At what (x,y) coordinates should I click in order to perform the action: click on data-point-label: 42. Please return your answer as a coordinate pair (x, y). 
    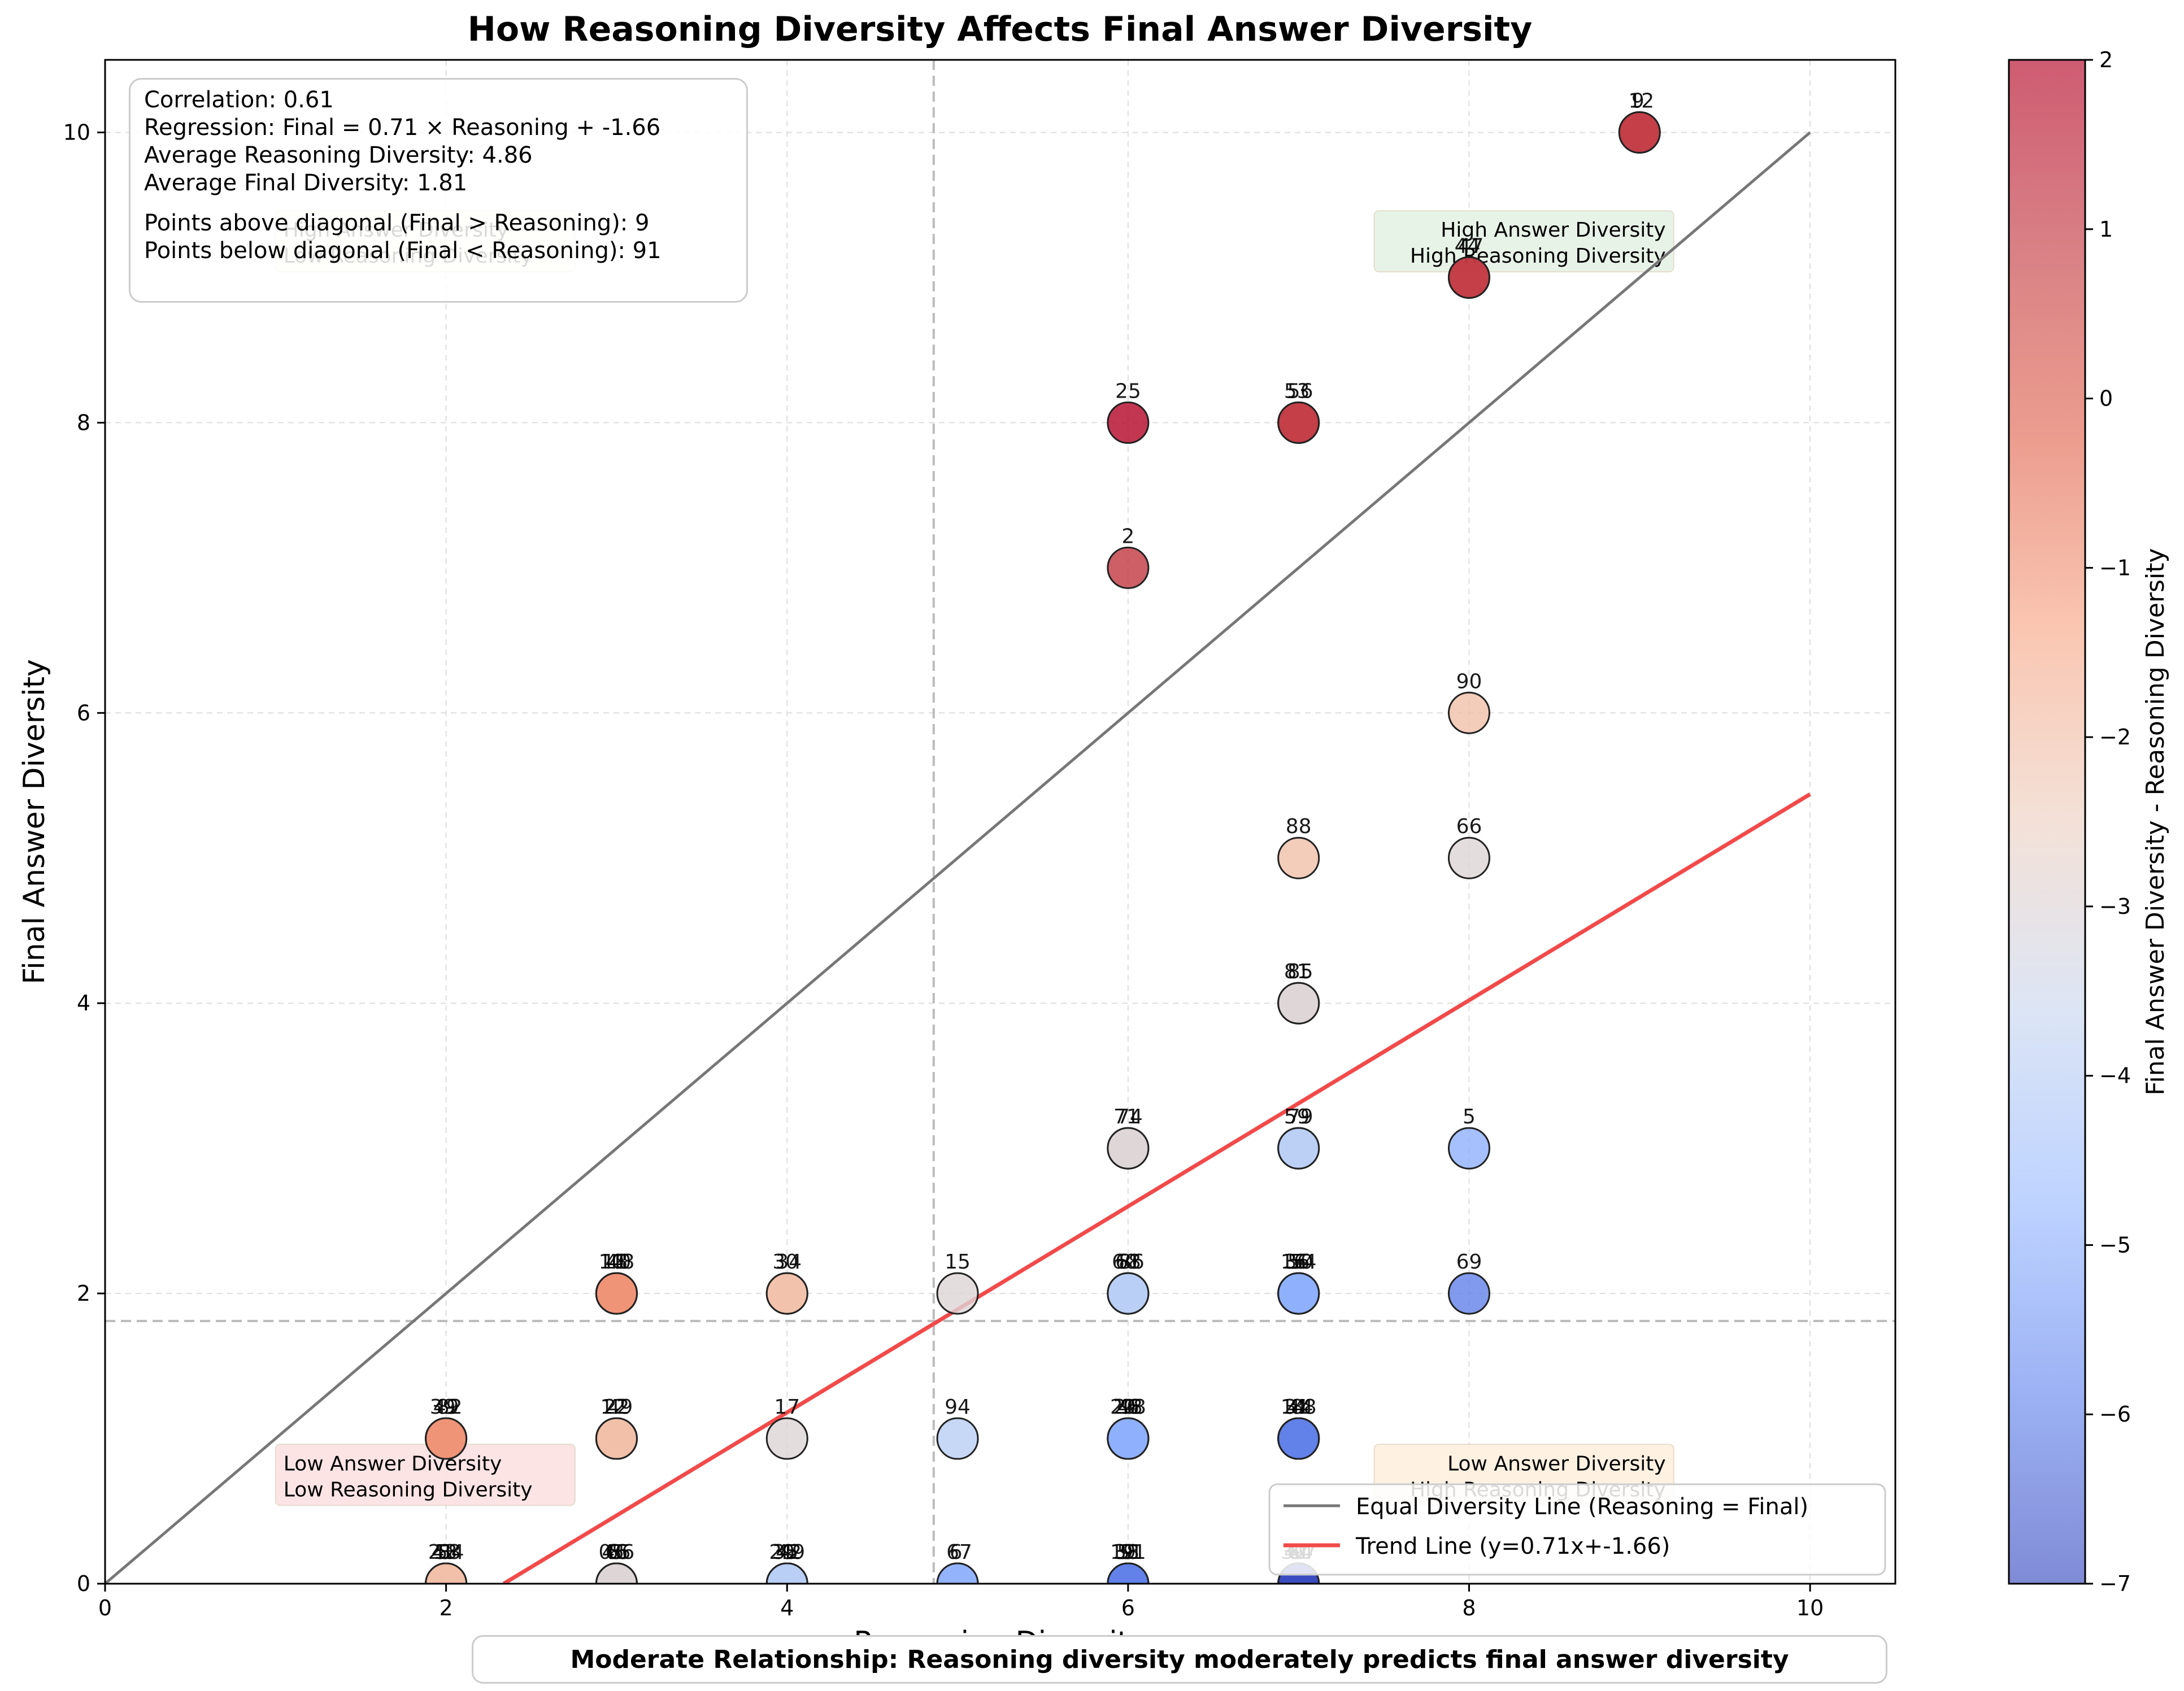
    Looking at the image, I should click on (789, 1552).